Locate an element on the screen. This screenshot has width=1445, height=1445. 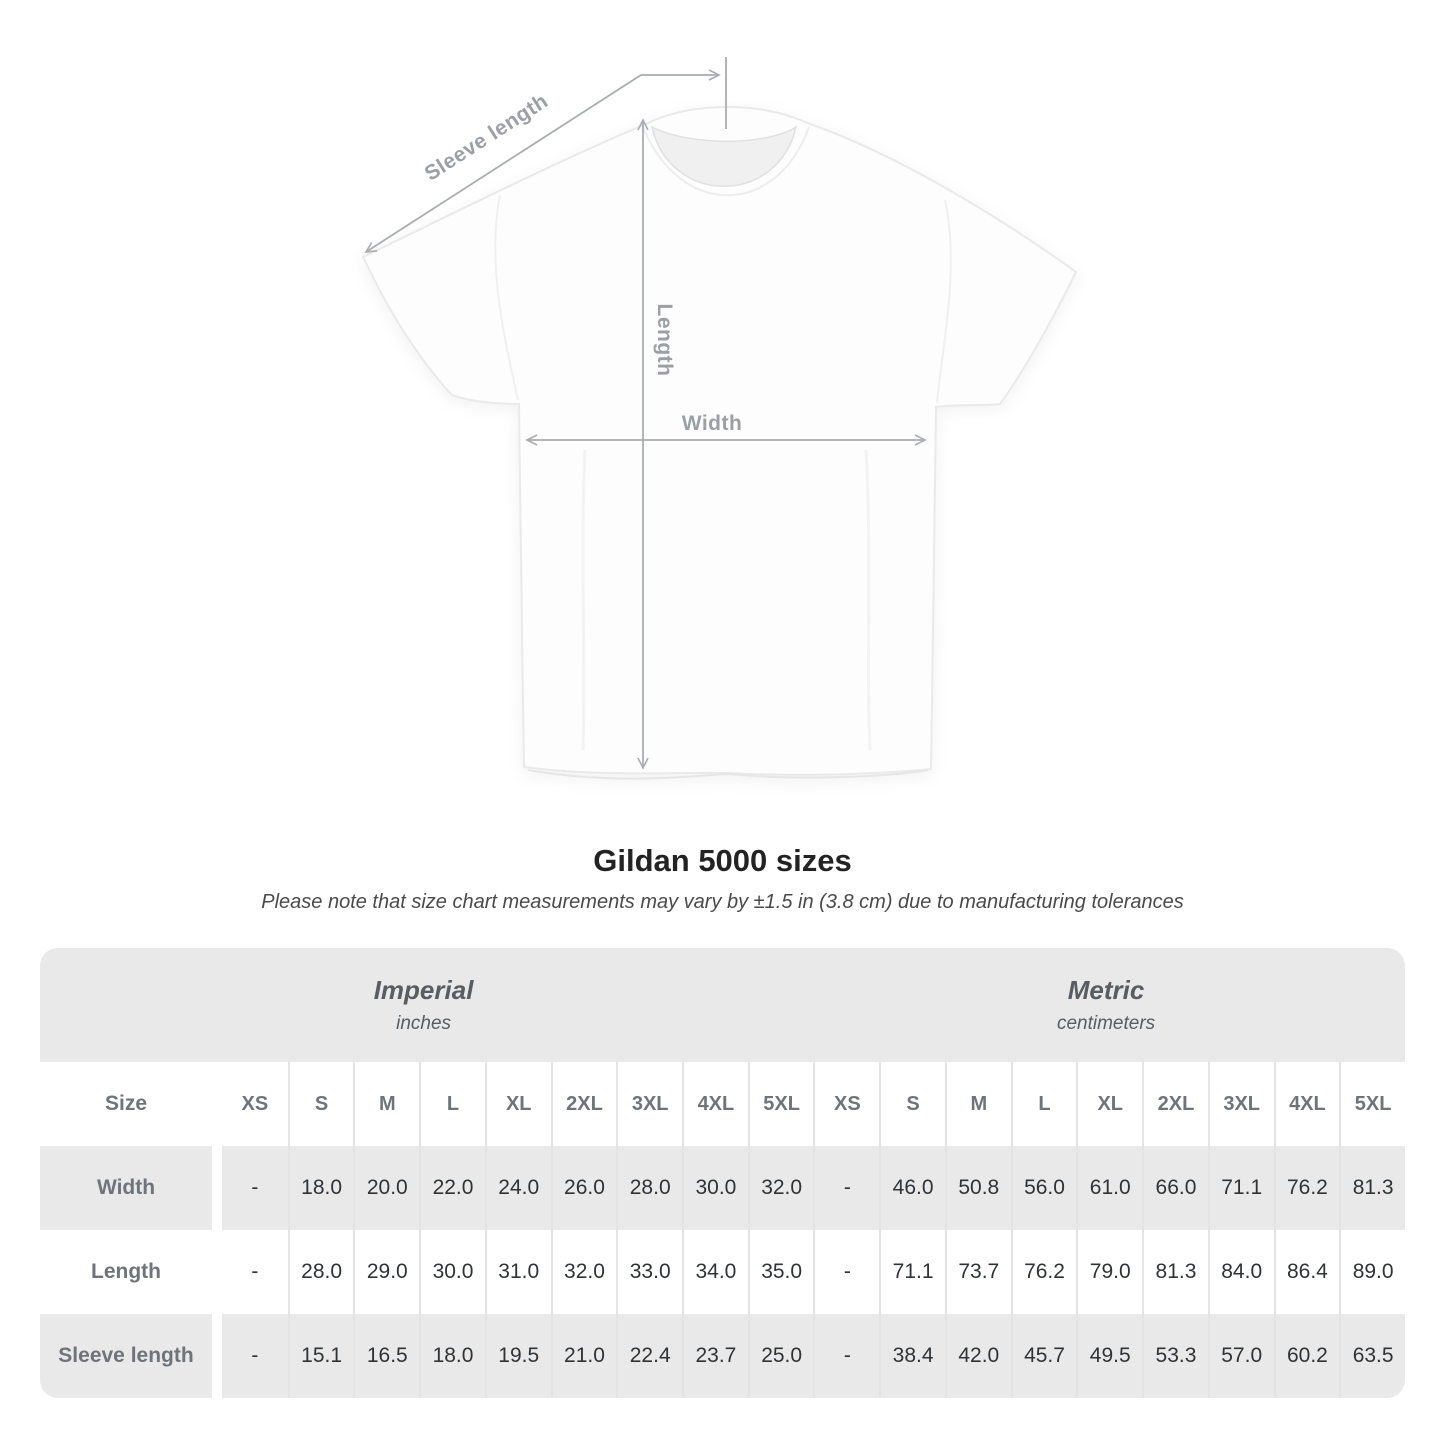
value-cell: 29.0 is located at coordinates (386, 1272).